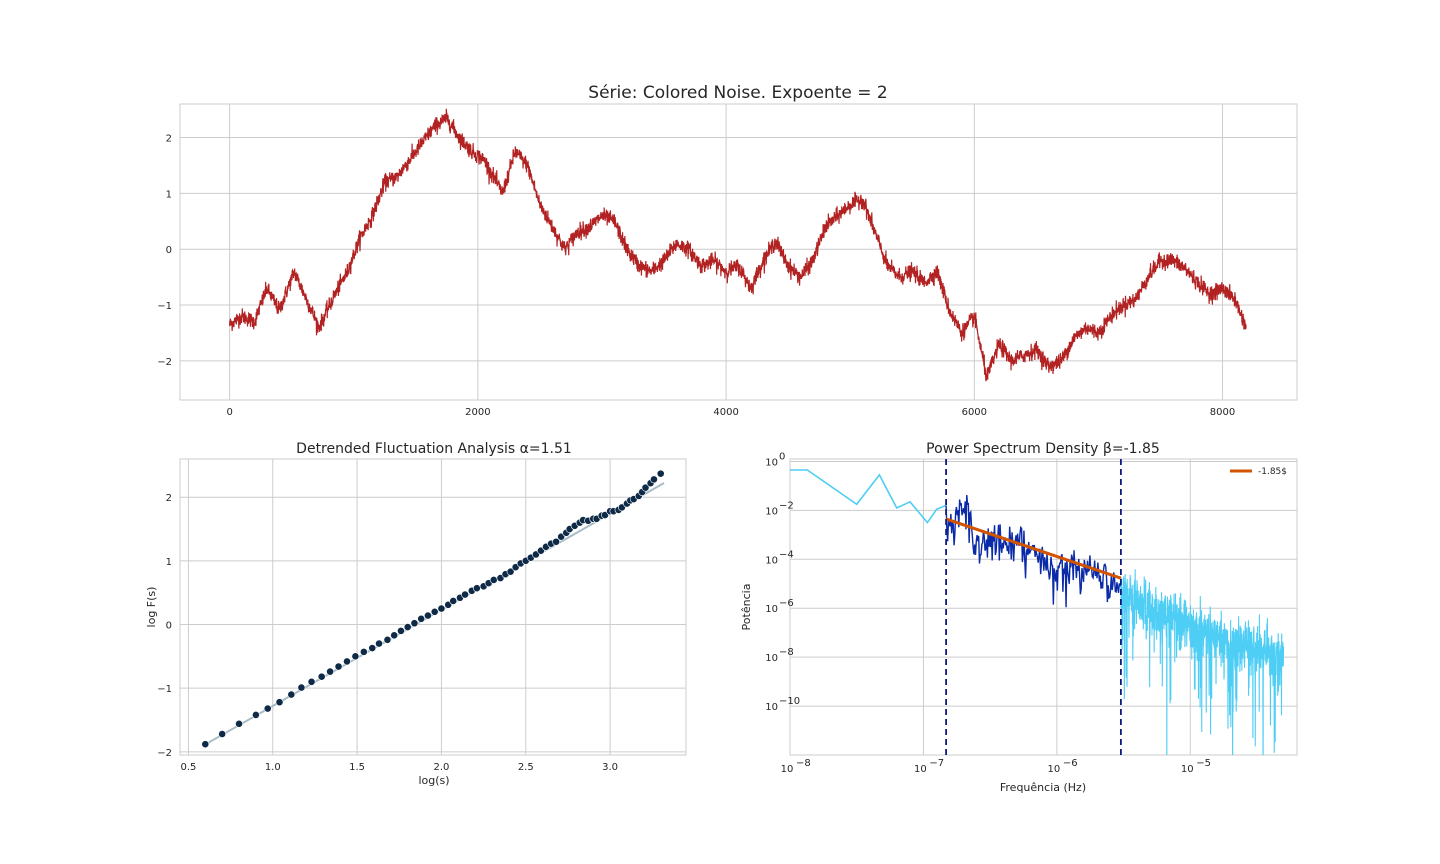  I want to click on dfa-grid, so click(433, 607).